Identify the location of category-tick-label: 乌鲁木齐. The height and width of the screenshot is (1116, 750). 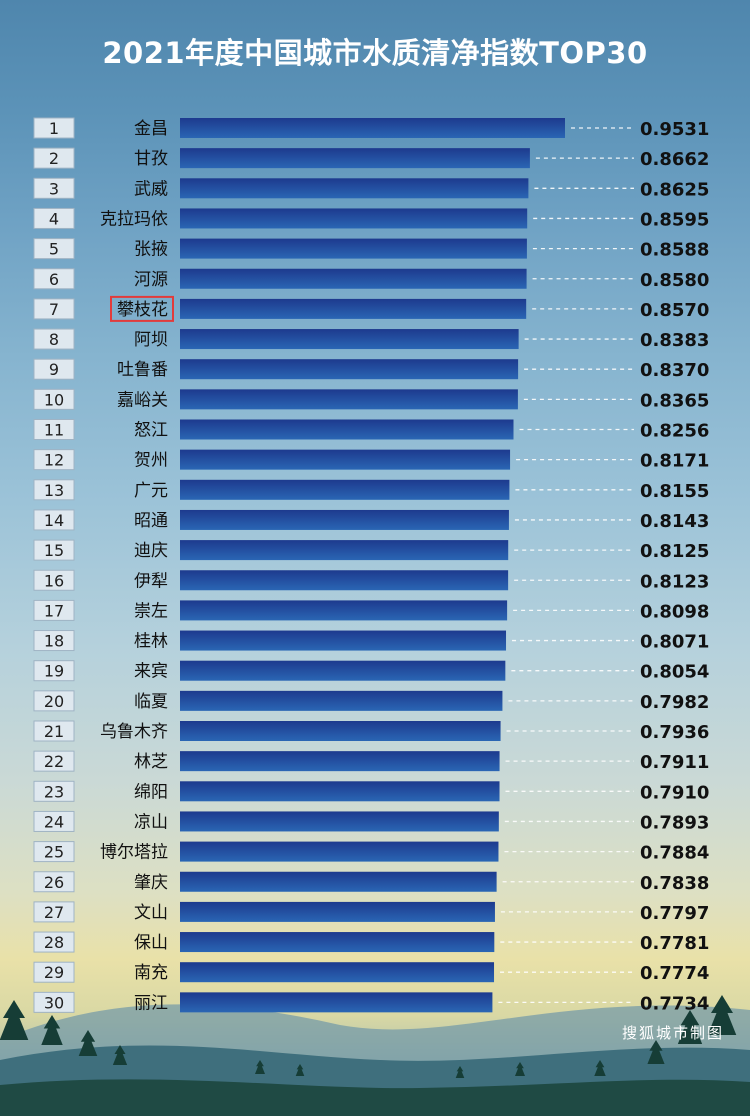
(134, 732).